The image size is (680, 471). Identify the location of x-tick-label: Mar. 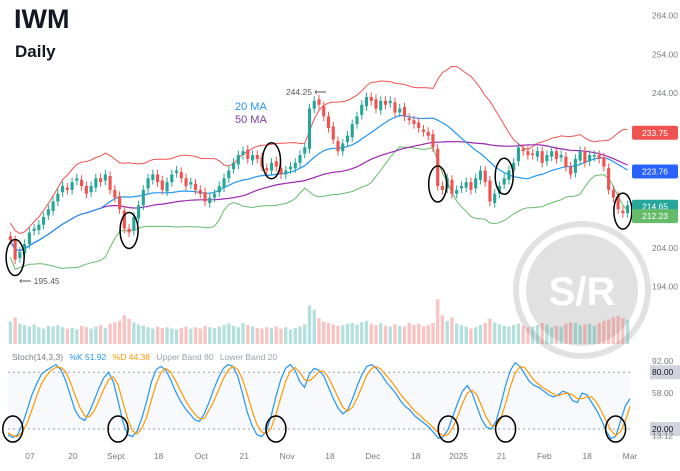
(630, 456).